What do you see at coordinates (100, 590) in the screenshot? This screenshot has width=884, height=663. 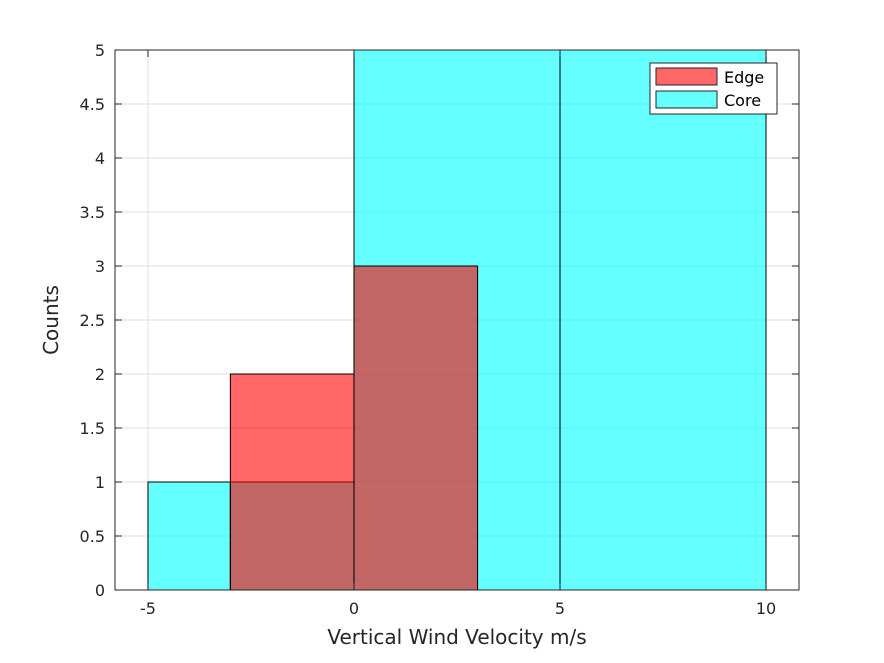 I see `y-tick-label-0: 0` at bounding box center [100, 590].